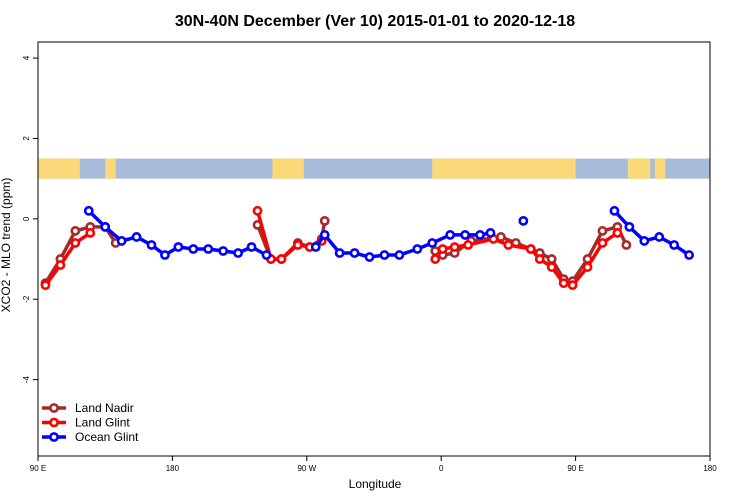 The width and height of the screenshot is (750, 500). What do you see at coordinates (26, 218) in the screenshot?
I see `y-tick-label: 0` at bounding box center [26, 218].